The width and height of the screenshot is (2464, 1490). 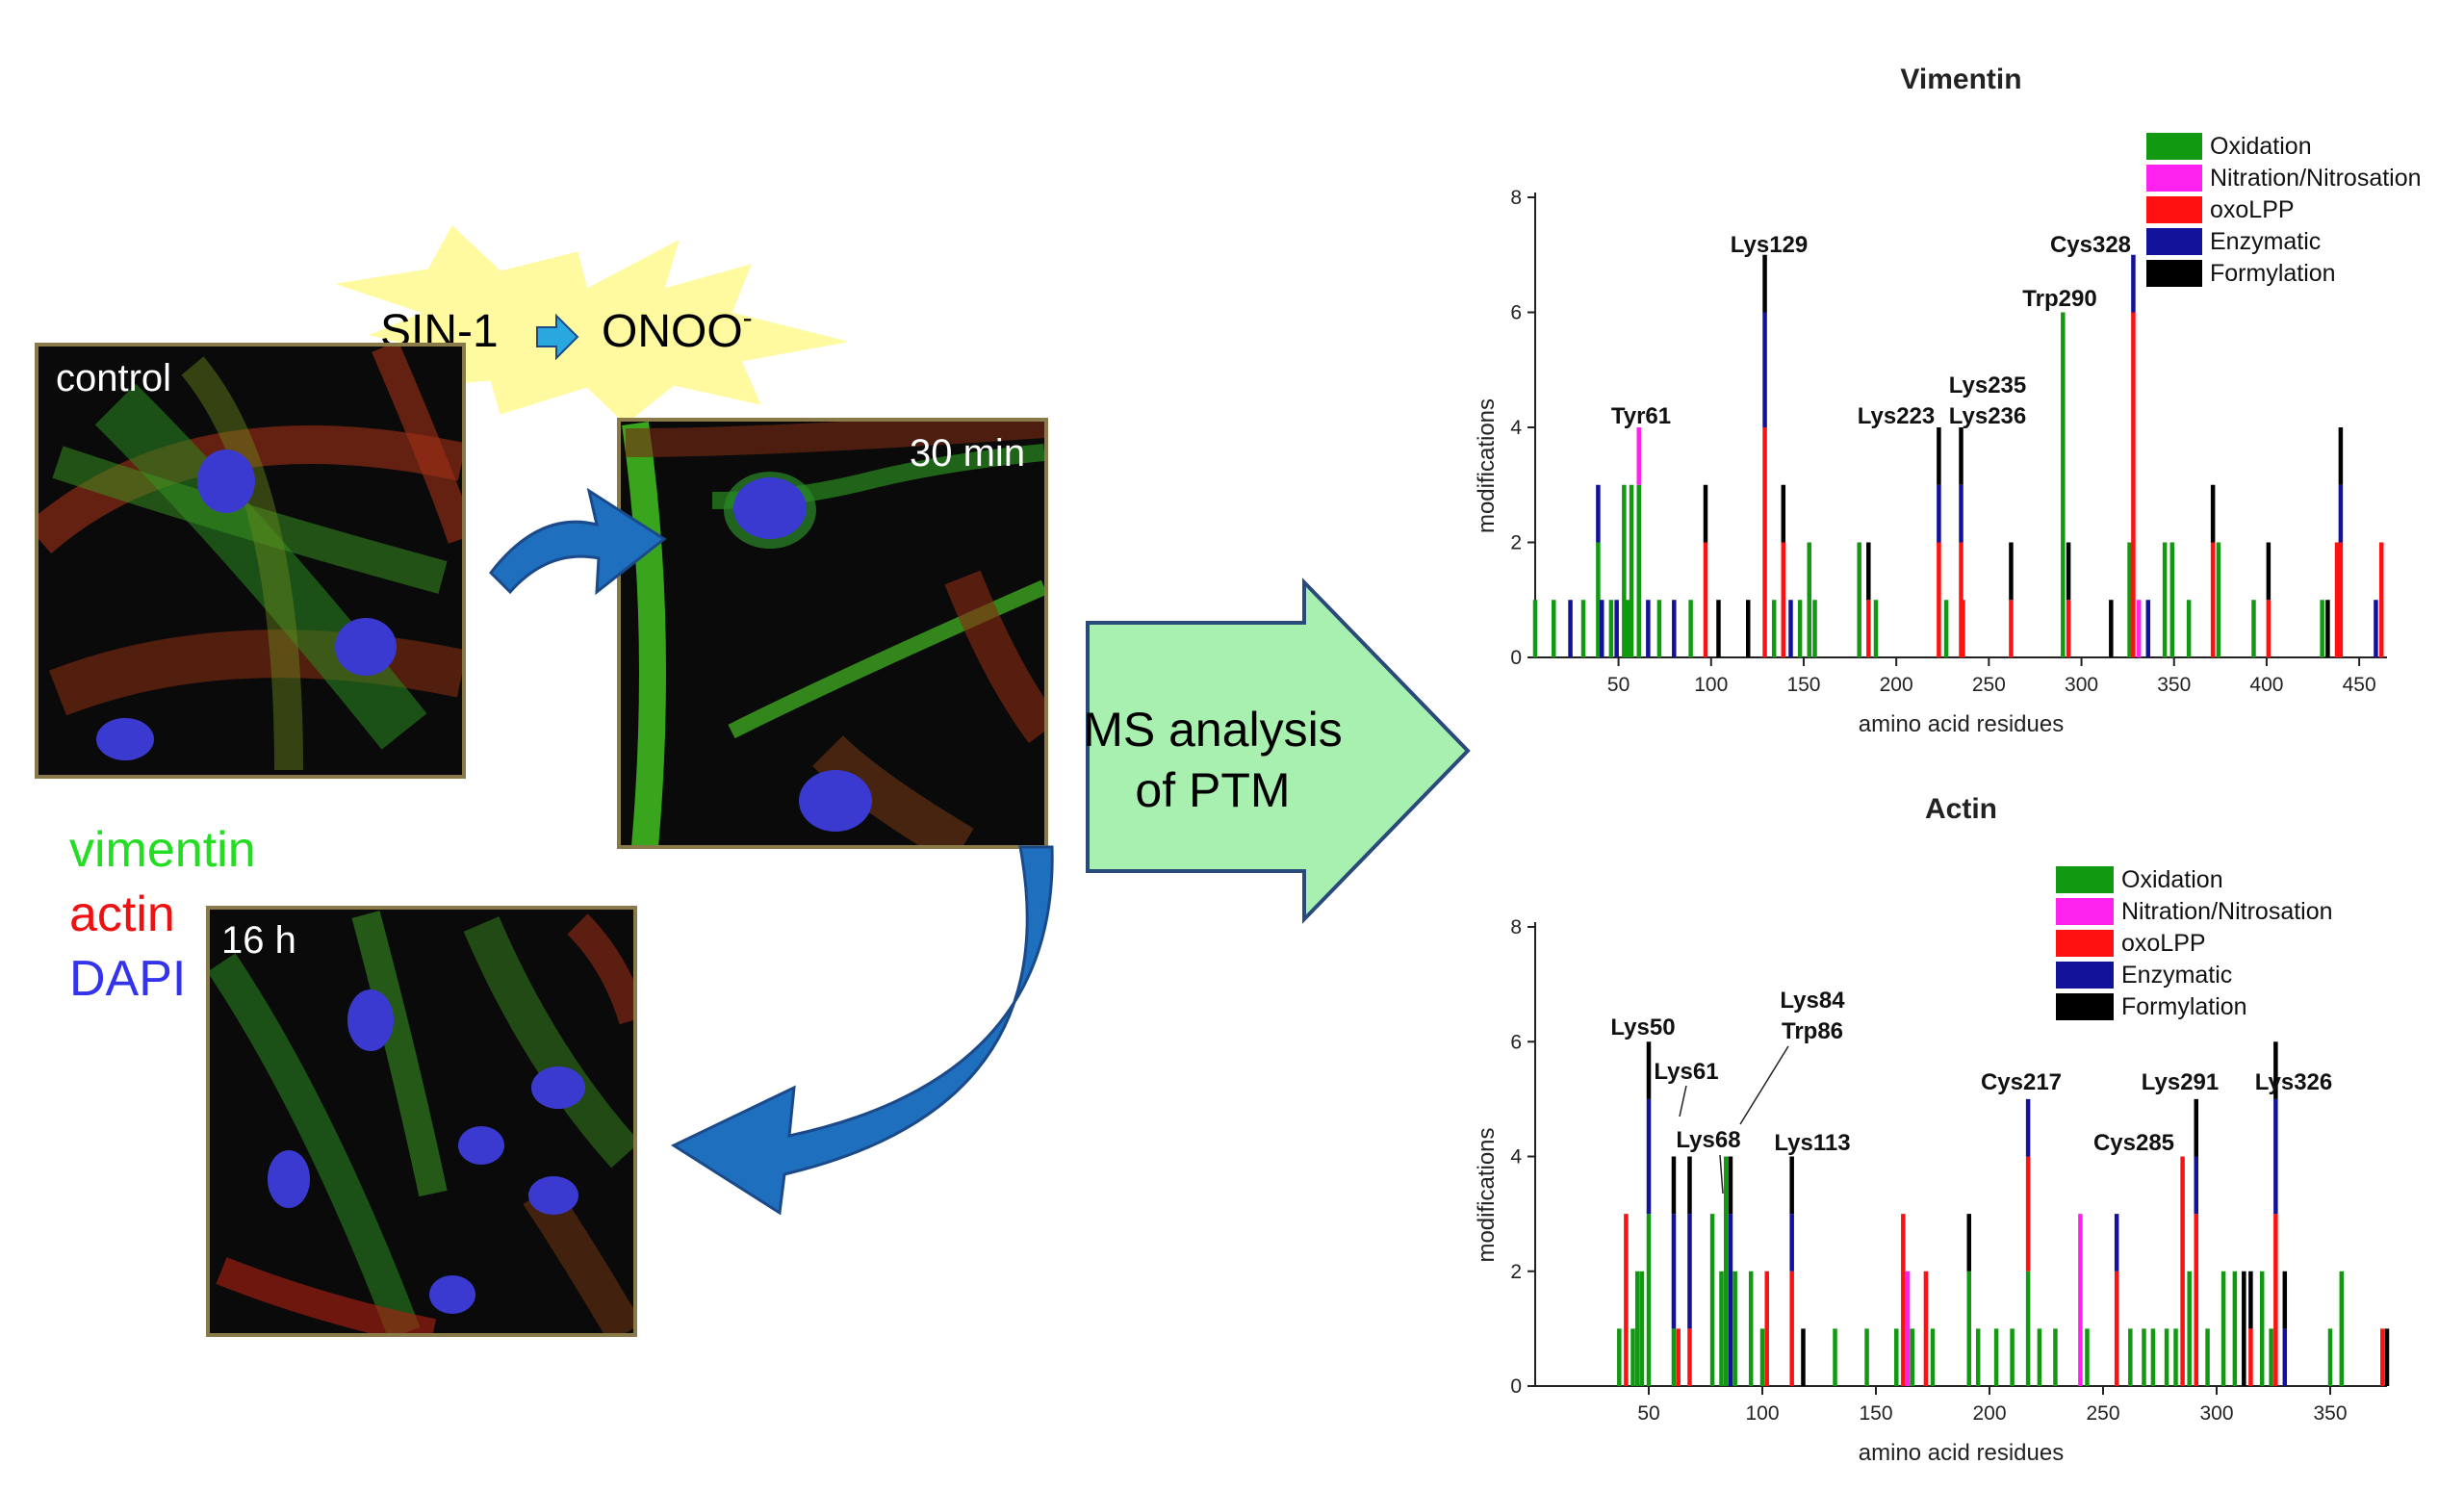 I want to click on x-axis-label: amino acid residues, so click(x=1961, y=1453).